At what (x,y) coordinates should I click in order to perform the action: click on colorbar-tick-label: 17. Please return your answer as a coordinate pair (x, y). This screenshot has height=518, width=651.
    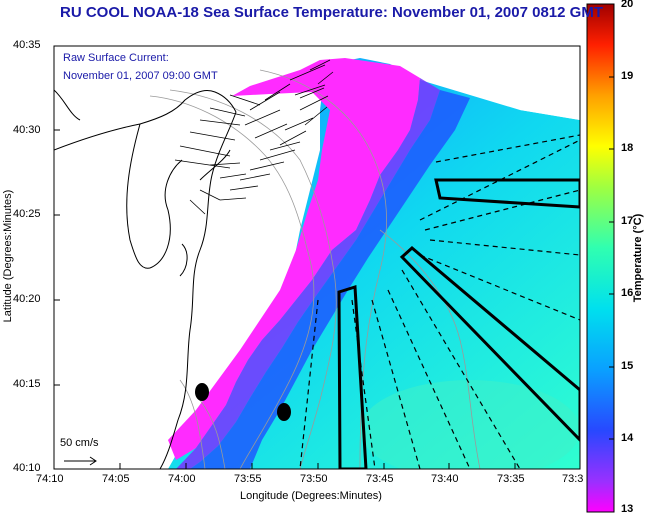
    Looking at the image, I should click on (627, 221).